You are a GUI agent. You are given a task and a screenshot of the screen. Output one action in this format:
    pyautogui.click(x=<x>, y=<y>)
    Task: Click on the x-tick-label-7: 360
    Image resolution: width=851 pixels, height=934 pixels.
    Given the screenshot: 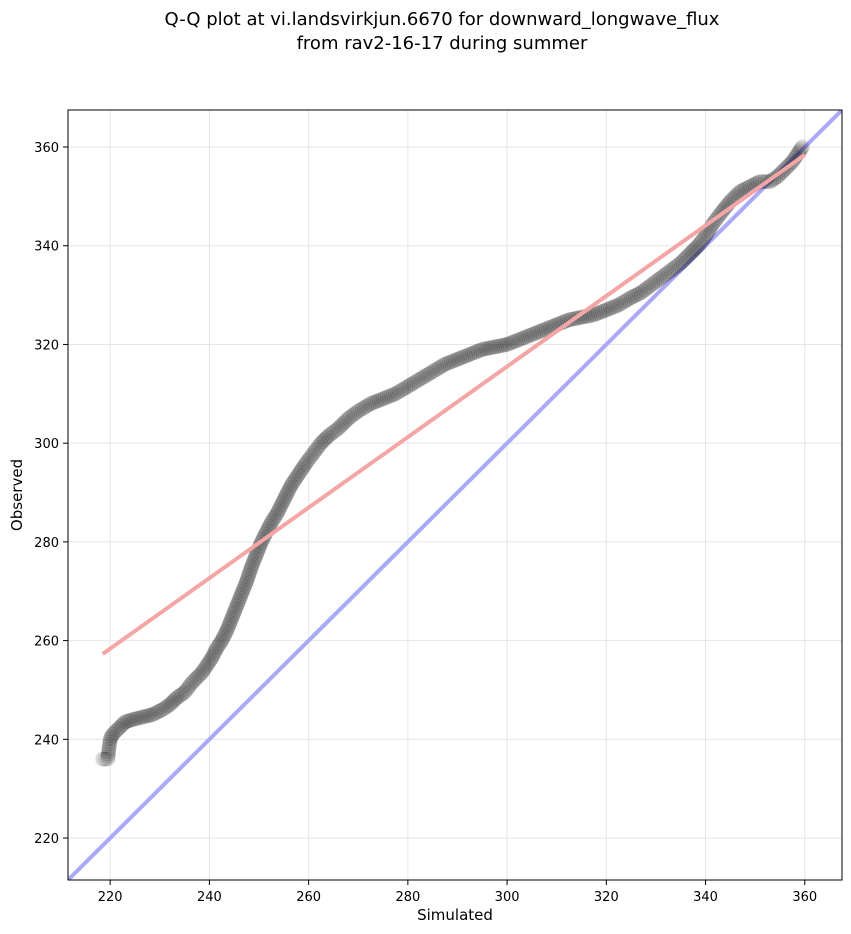 What is the action you would take?
    pyautogui.click(x=804, y=897)
    